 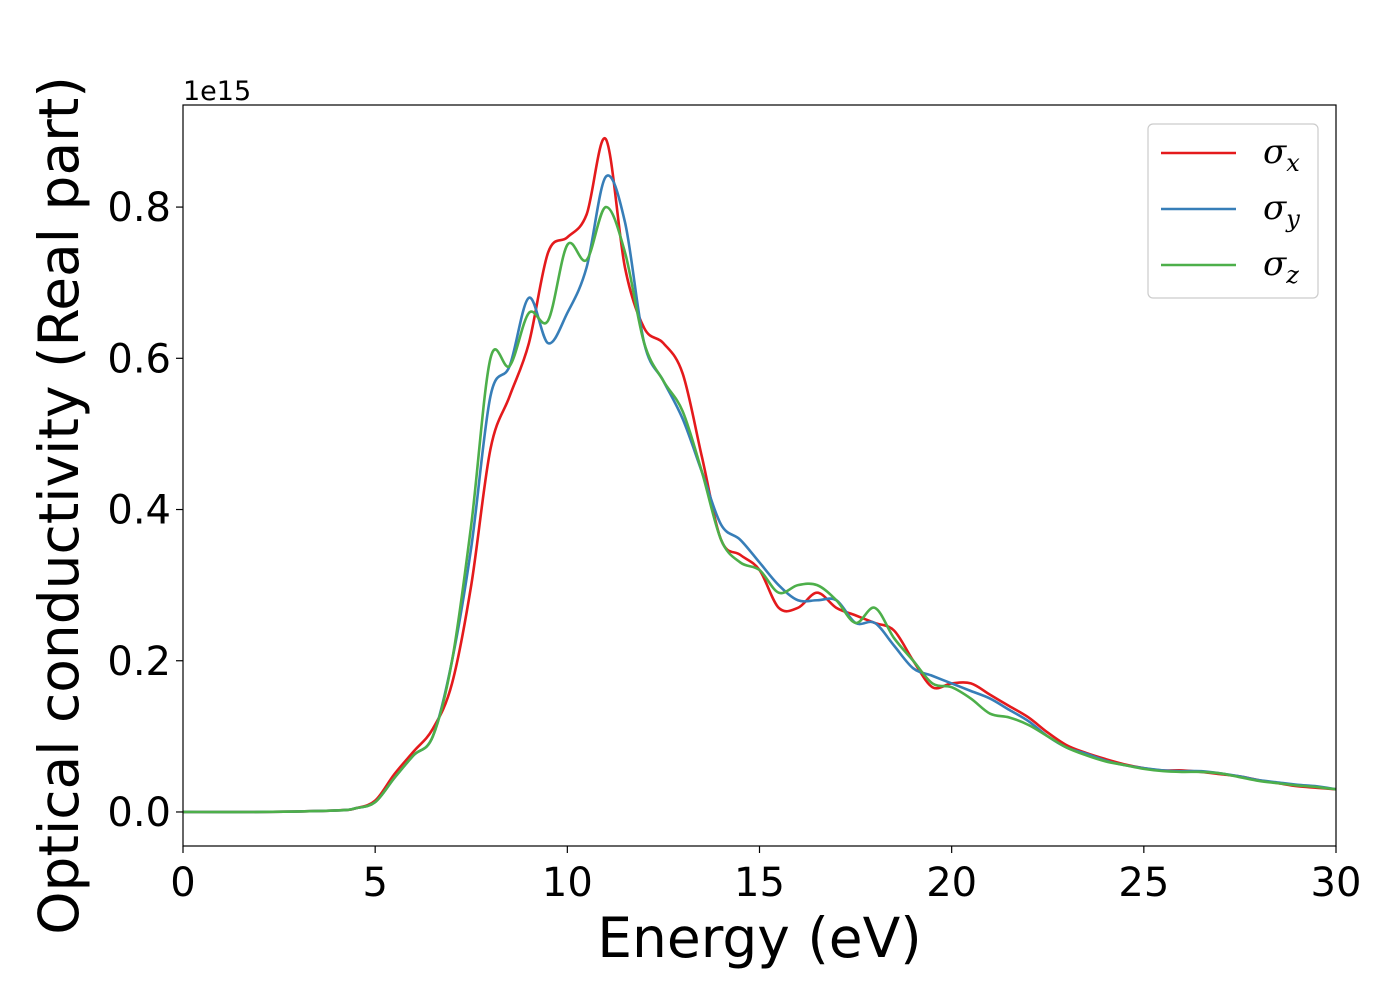 I want to click on x-tick-label: 20, so click(x=951, y=883).